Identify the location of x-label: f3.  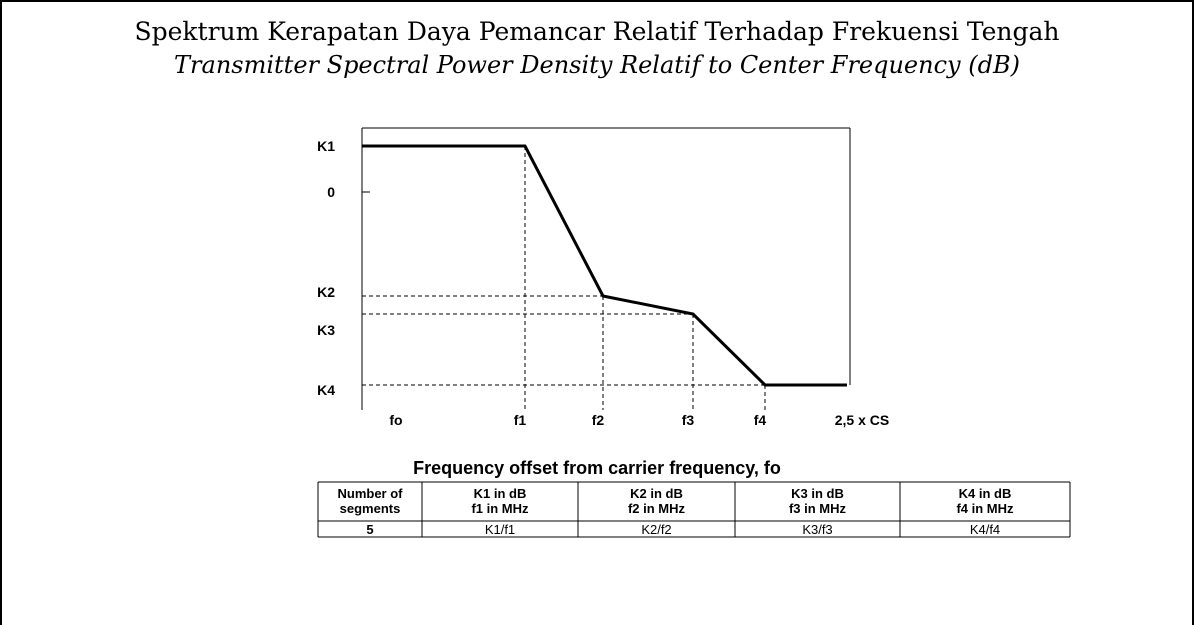
(688, 420).